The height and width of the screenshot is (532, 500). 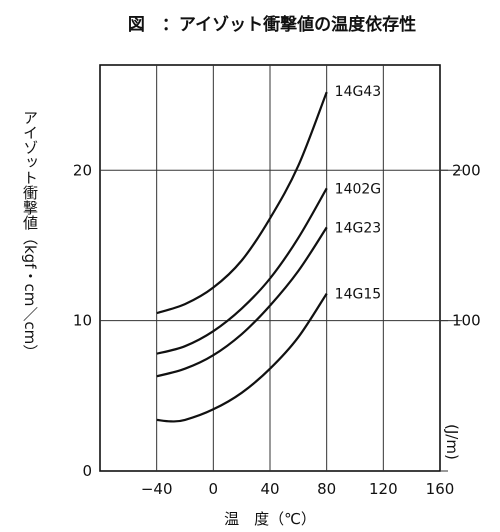 I want to click on series-labels: 14G43 1402G 14G23 14G15, so click(x=358, y=193).